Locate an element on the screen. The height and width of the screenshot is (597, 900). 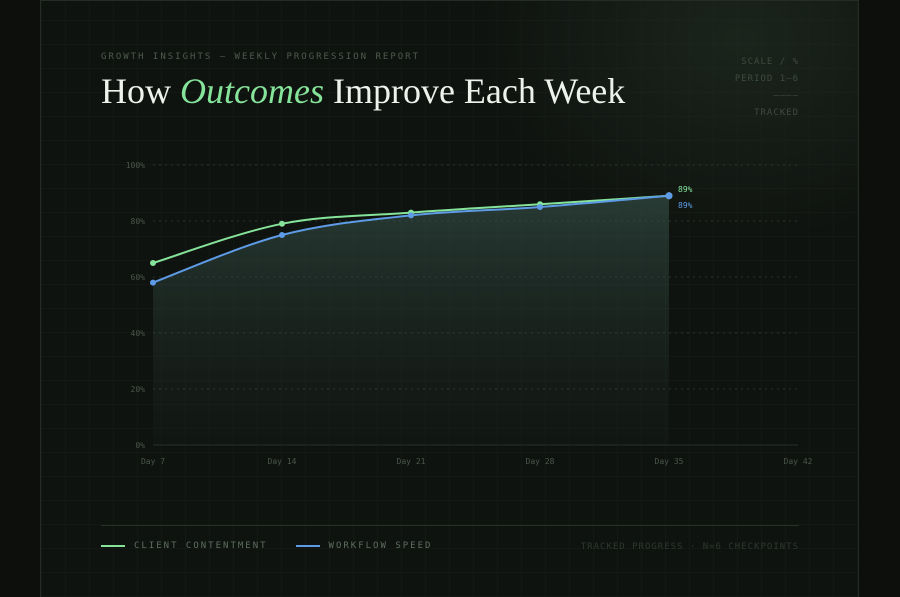
y-tick-label: 20% is located at coordinates (138, 389).